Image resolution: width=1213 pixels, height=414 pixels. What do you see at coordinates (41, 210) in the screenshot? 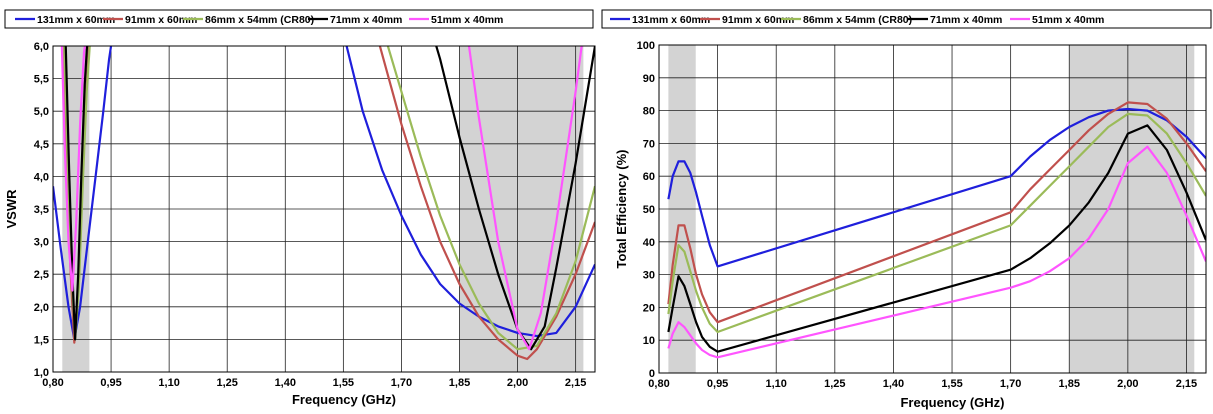
I see `y-tick-label: 3,5` at bounding box center [41, 210].